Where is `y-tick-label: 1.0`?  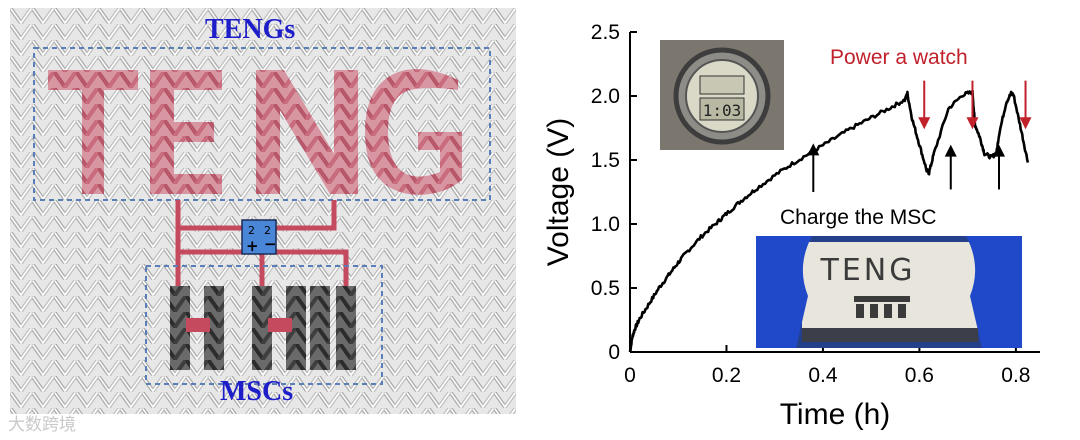
y-tick-label: 1.0 is located at coordinates (605, 224).